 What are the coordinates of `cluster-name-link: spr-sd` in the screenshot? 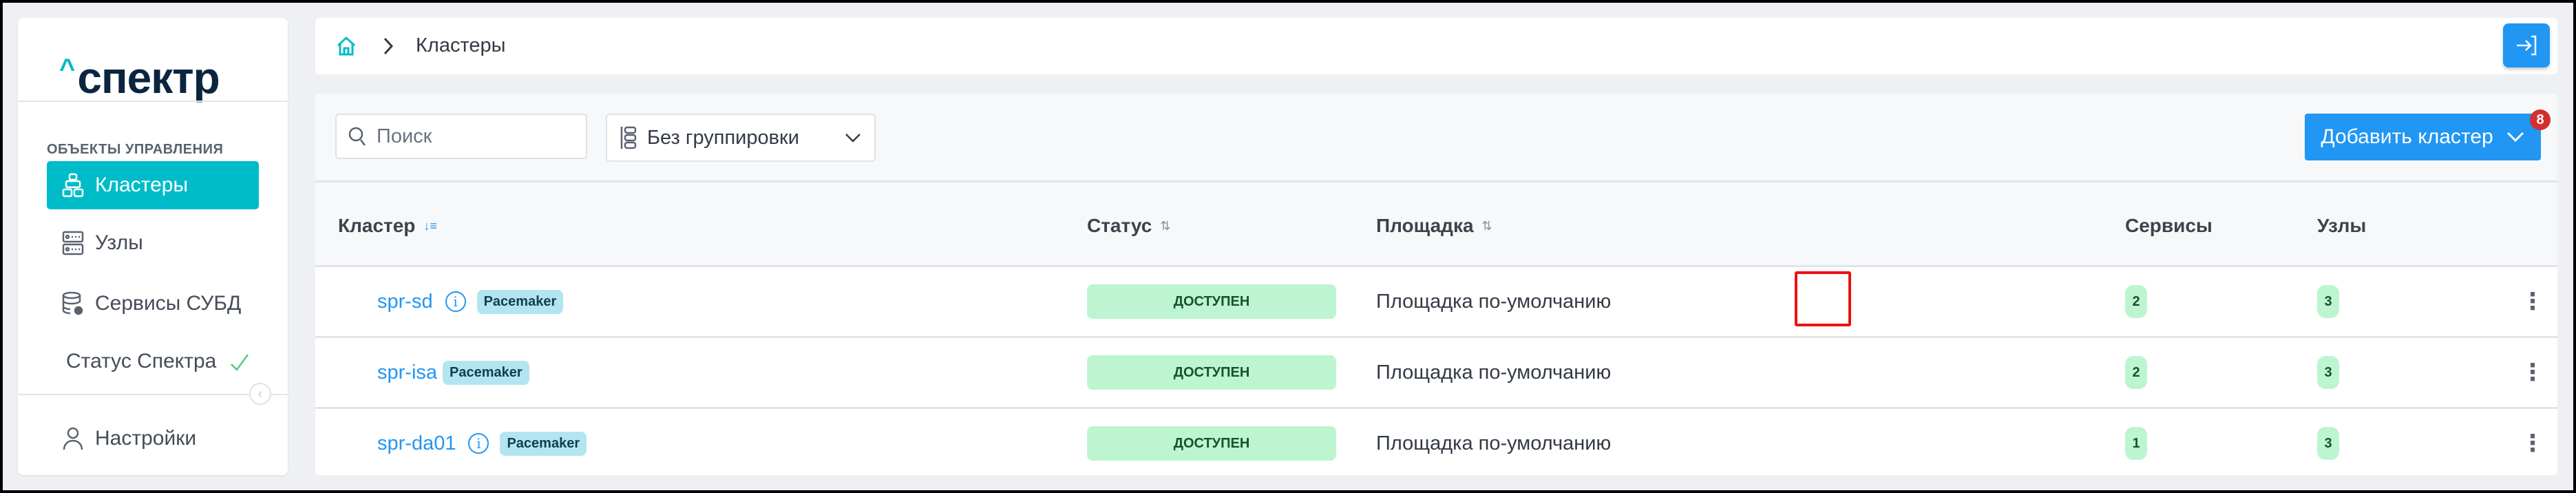 It's located at (405, 301).